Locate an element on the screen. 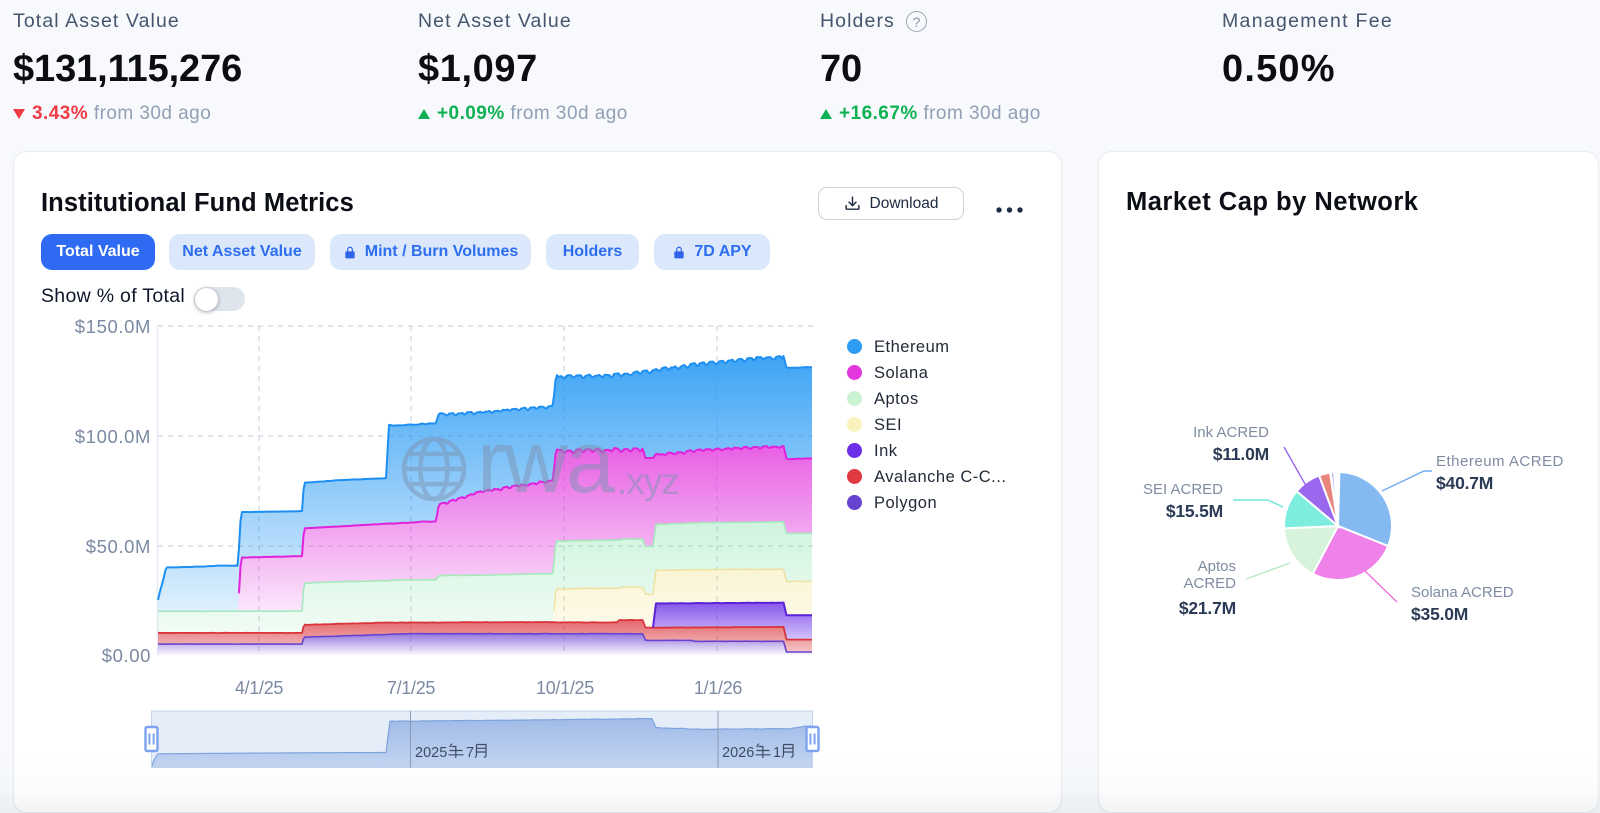 The height and width of the screenshot is (813, 1600). svg-text: 7 is located at coordinates (470, 753).